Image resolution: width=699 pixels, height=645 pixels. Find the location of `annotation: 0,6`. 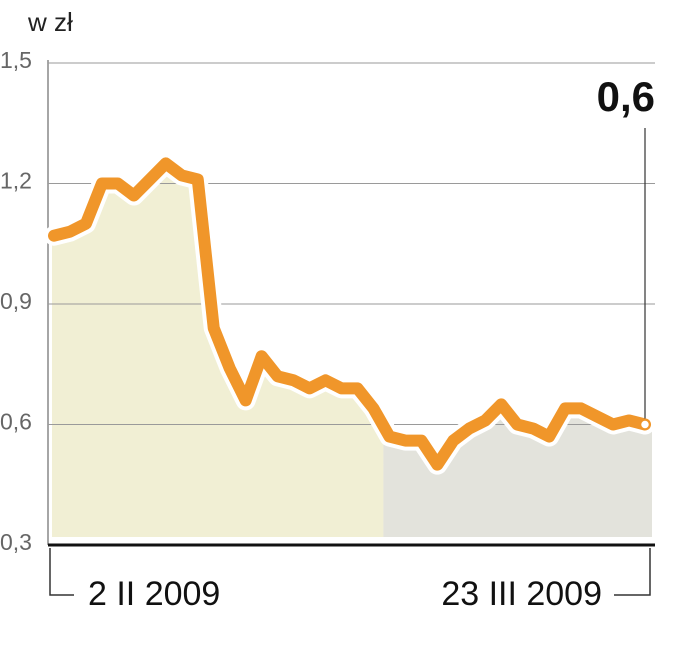

annotation: 0,6 is located at coordinates (626, 96).